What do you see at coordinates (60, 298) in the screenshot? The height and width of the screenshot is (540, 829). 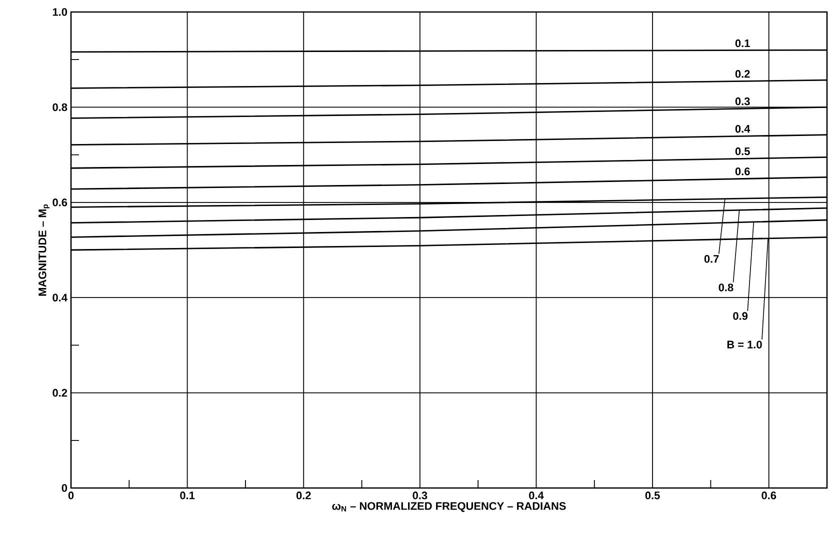 I see `y-tick-label: 0.4` at bounding box center [60, 298].